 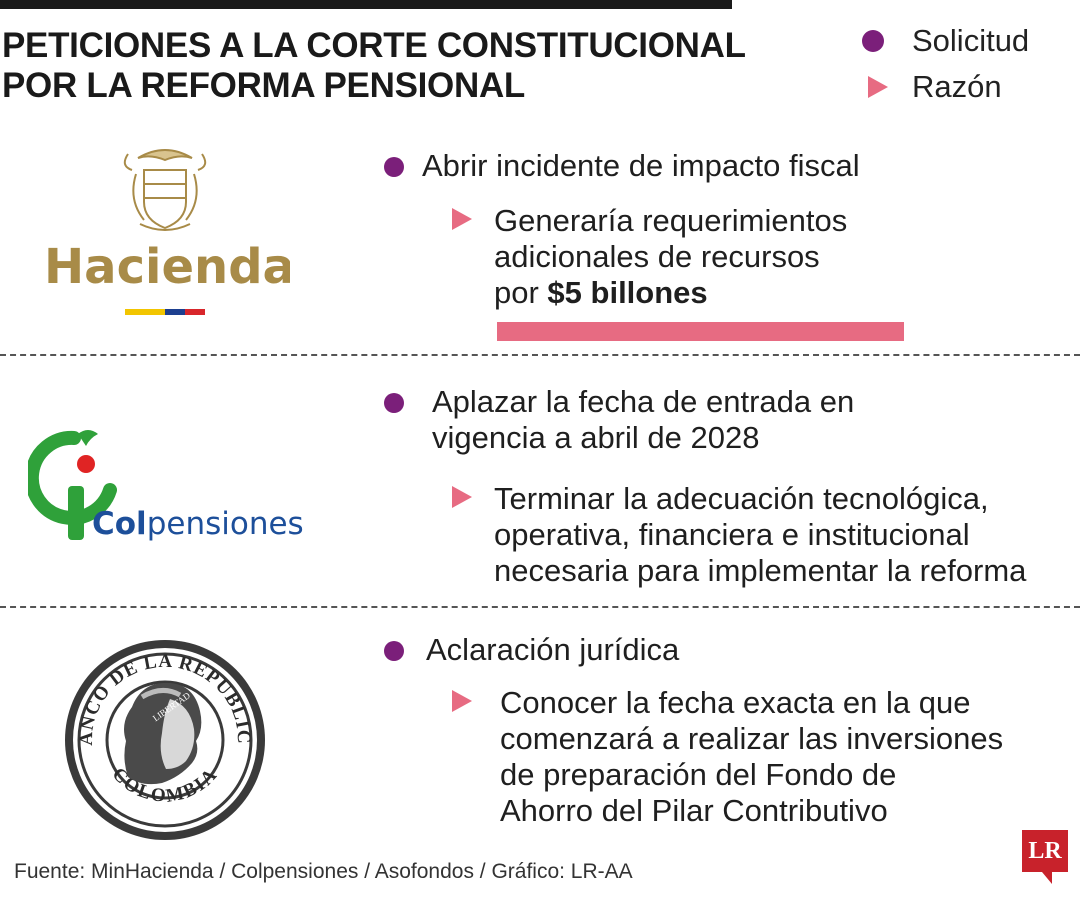 I want to click on legend-label-solicitud: Solicitud, so click(x=971, y=40).